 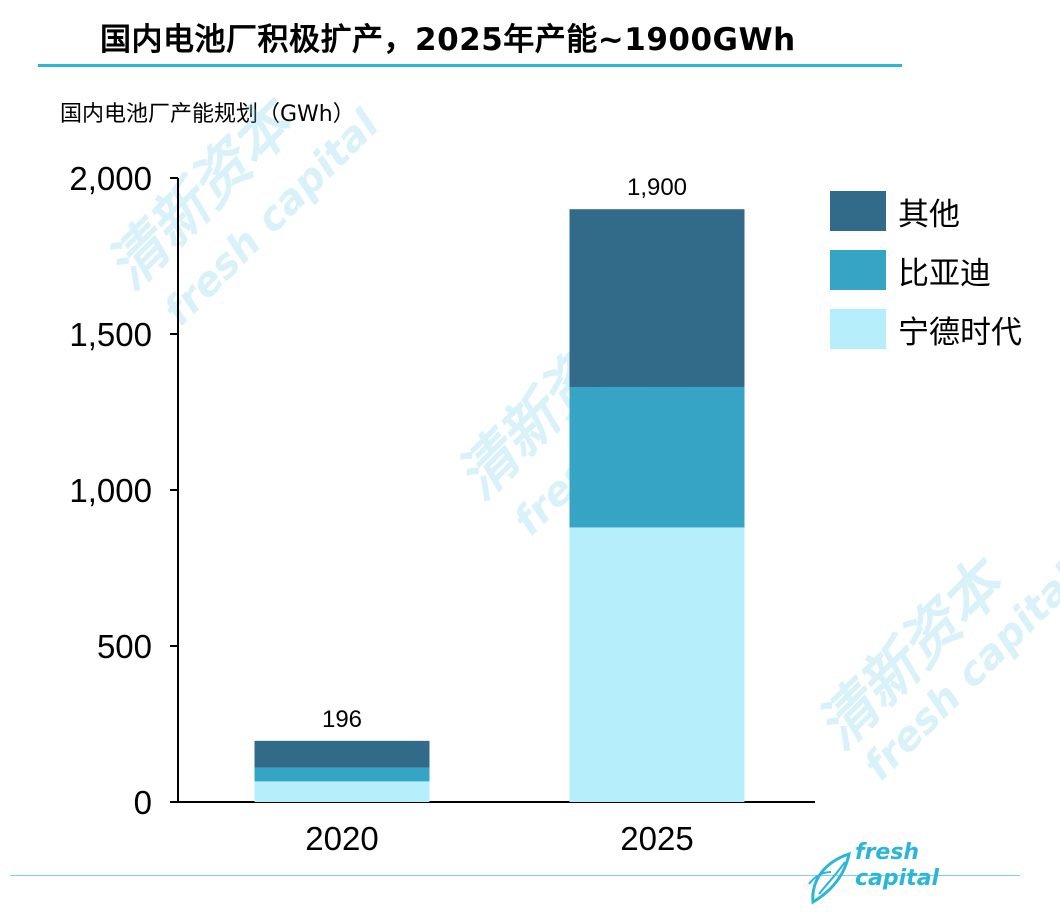 What do you see at coordinates (929, 214) in the screenshot?
I see `legend-label-other: 其他` at bounding box center [929, 214].